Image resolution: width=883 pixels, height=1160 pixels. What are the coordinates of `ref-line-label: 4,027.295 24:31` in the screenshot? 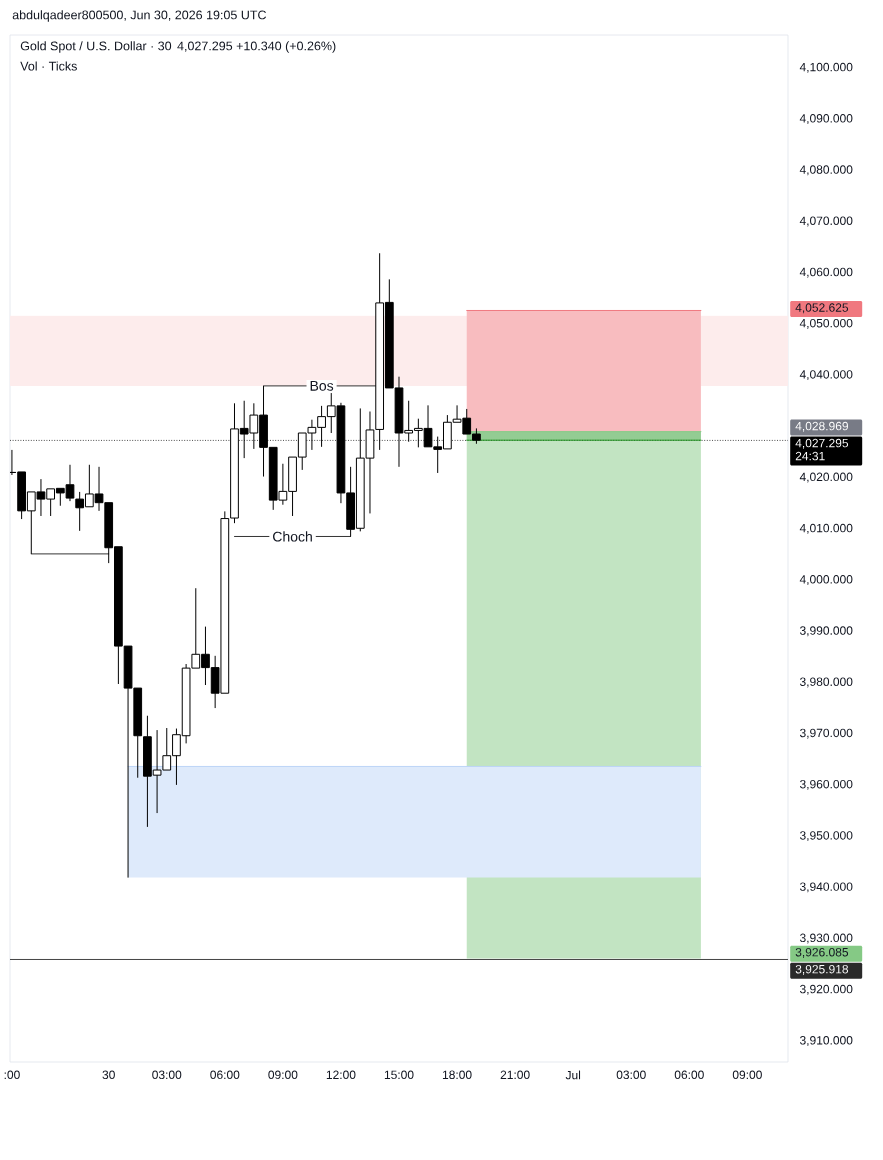 It's located at (822, 449).